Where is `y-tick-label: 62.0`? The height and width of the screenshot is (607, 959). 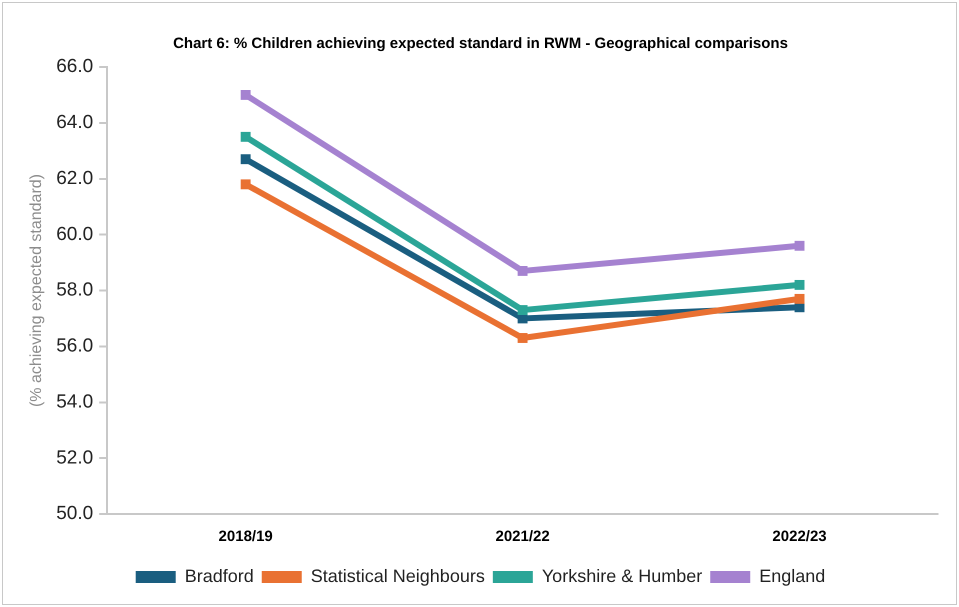 y-tick-label: 62.0 is located at coordinates (75, 178).